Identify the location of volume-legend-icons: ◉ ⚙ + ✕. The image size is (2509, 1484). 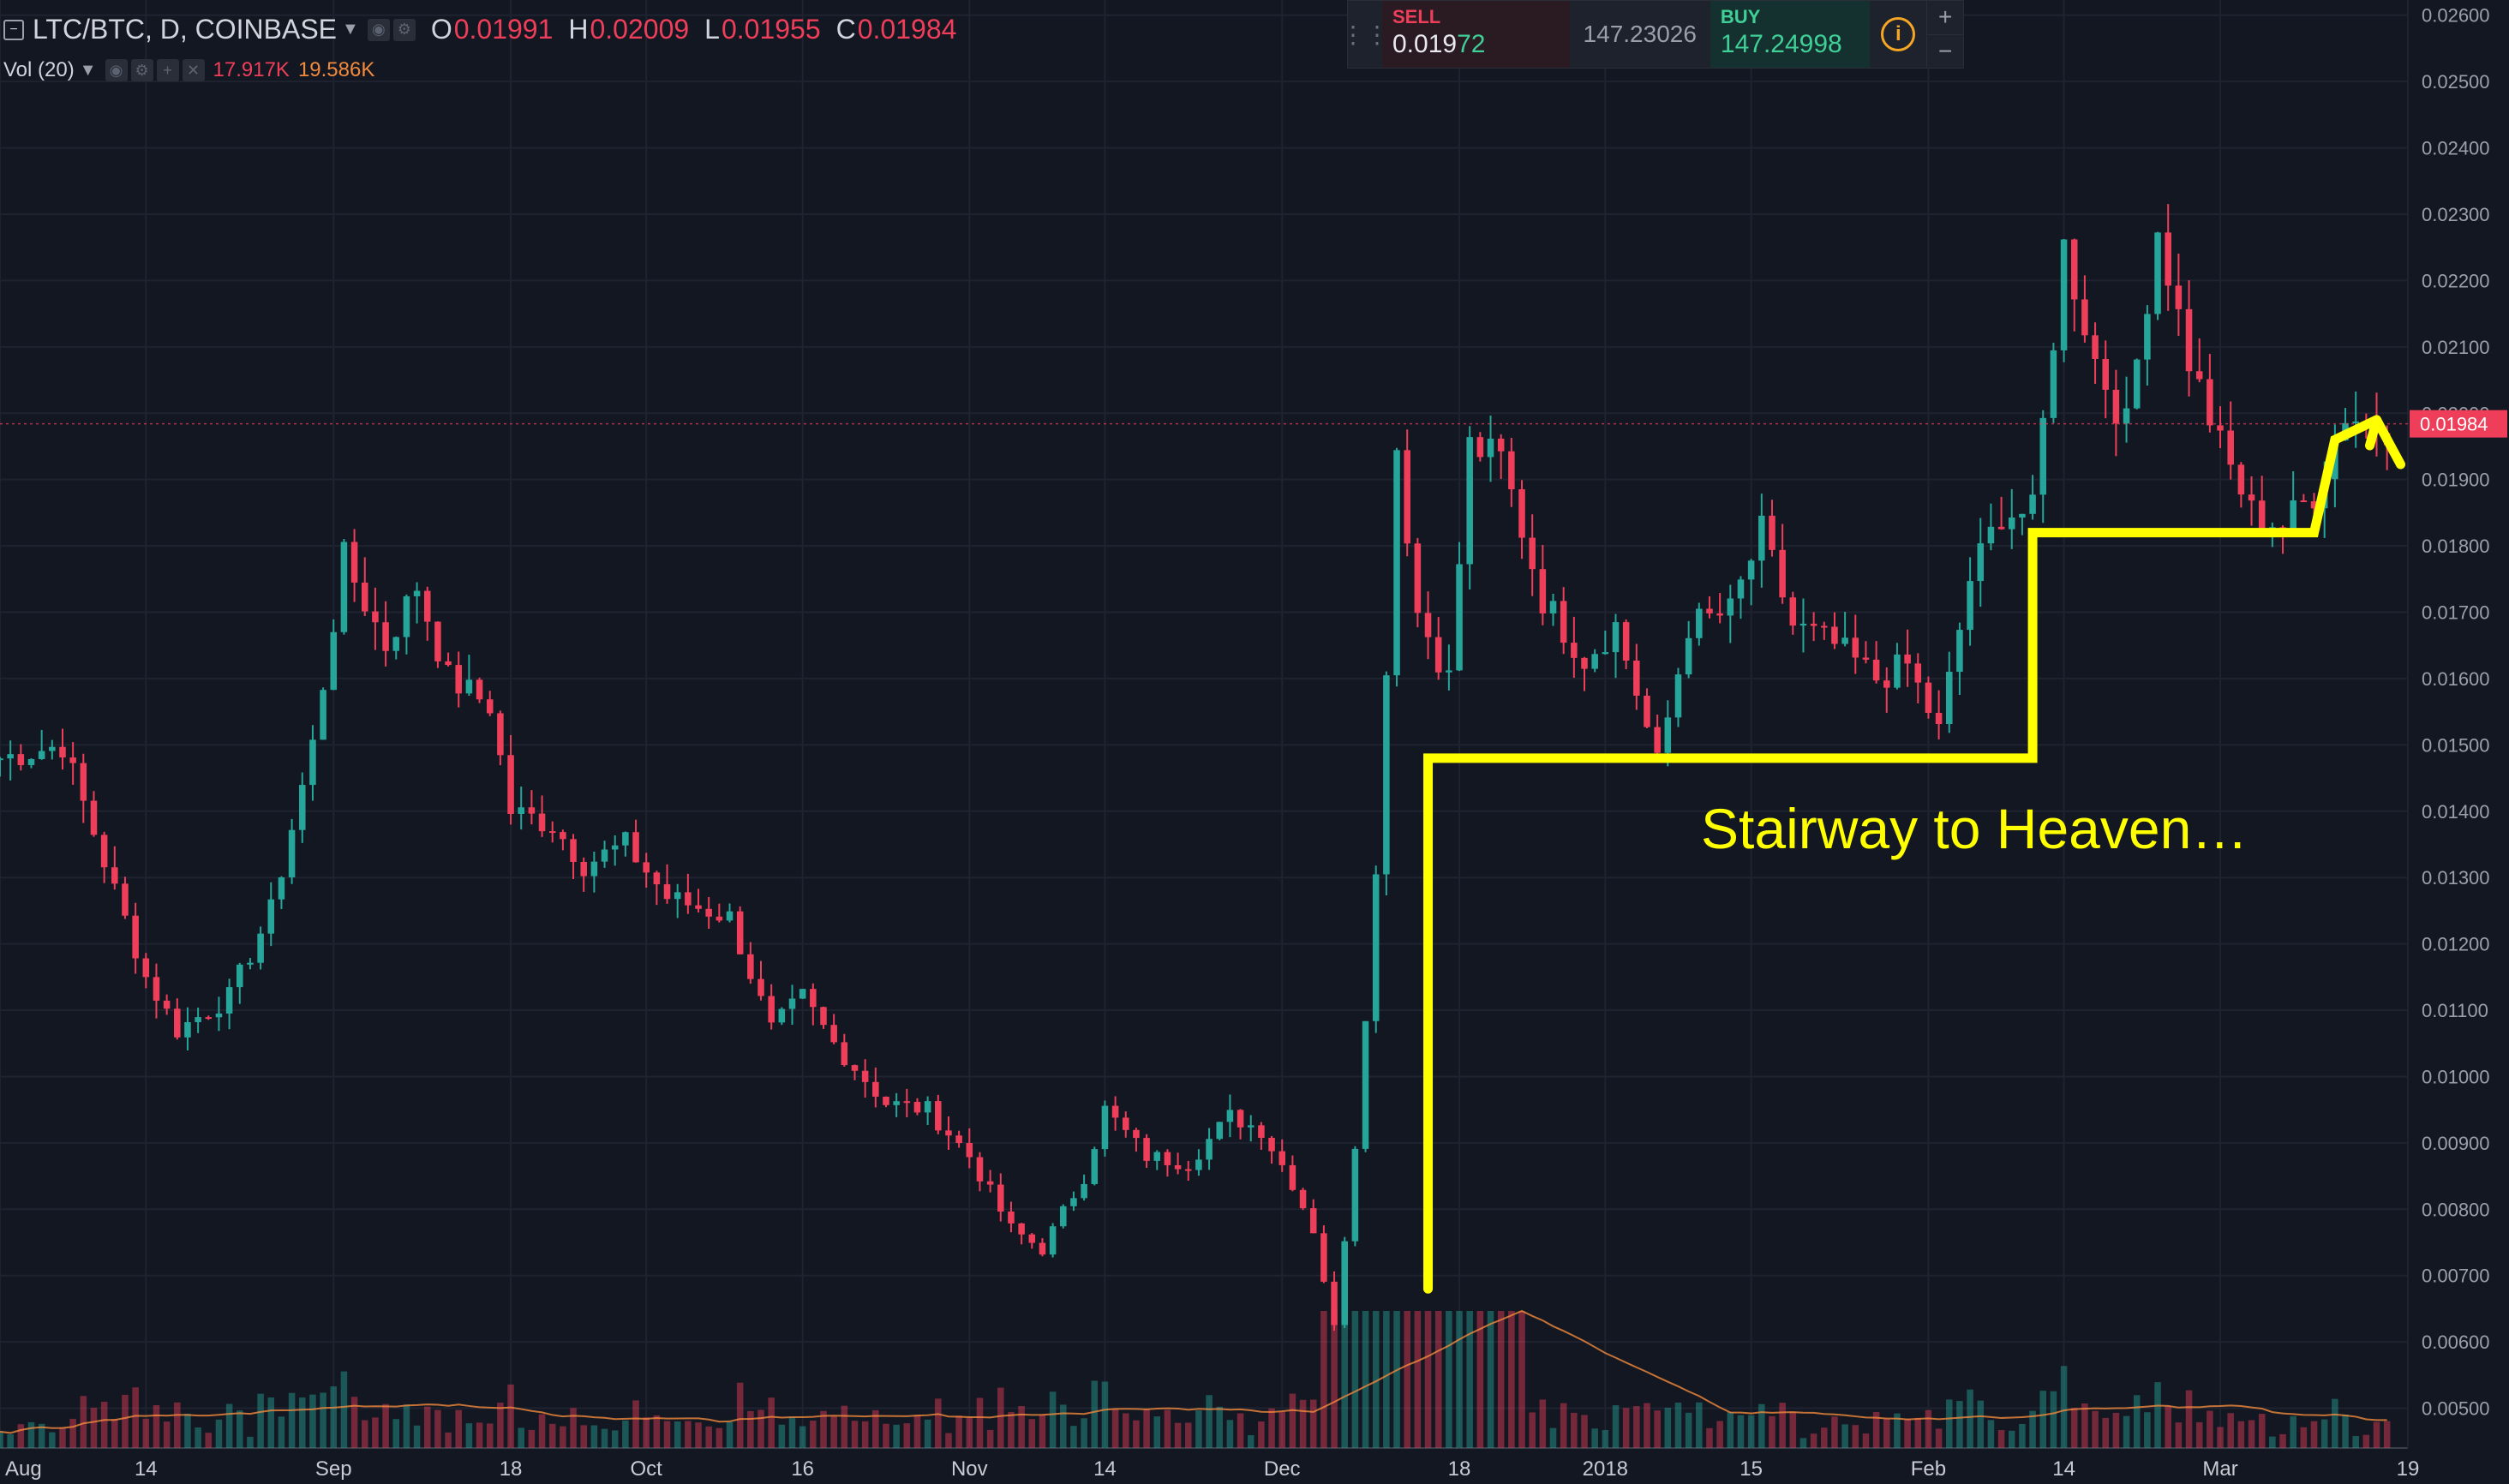
(155, 70).